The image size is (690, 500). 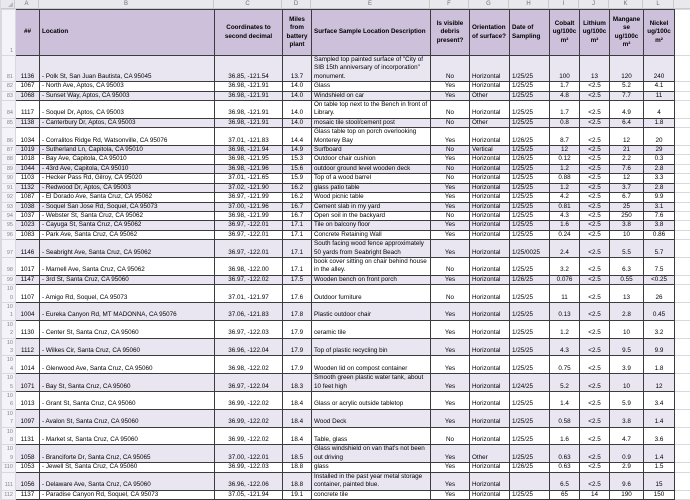 I want to click on cell-description: glass, so click(x=371, y=467).